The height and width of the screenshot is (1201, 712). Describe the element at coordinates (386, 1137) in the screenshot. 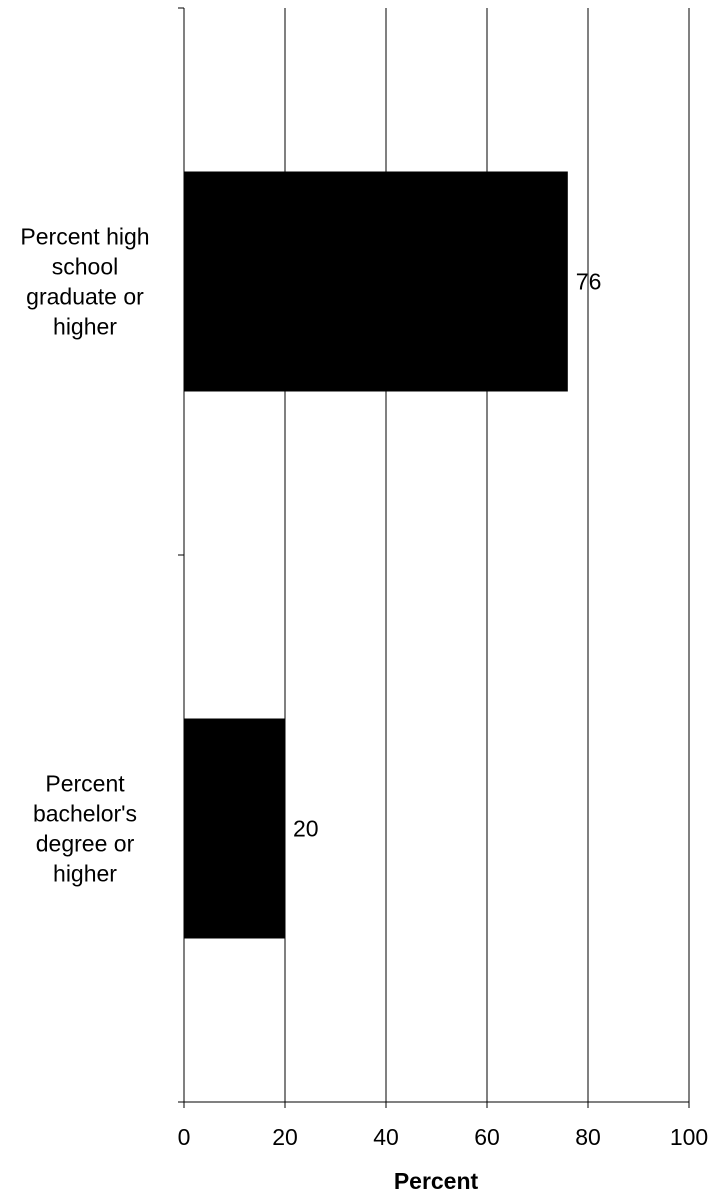

I see `x-tick-label-40: 40` at that location.